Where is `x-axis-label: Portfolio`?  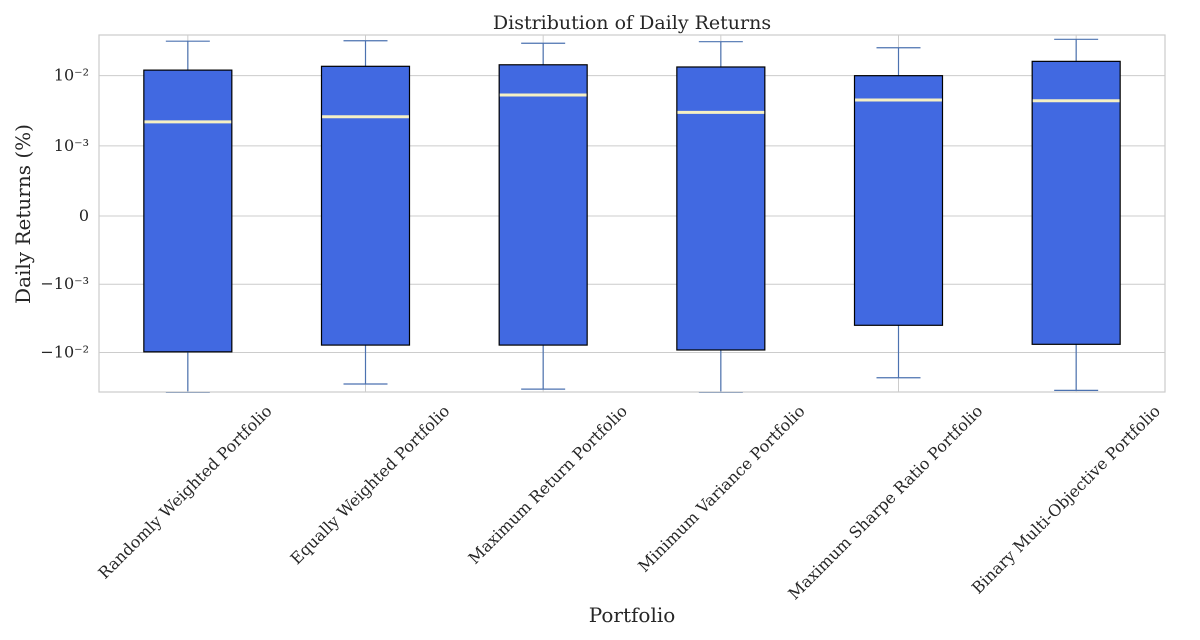 x-axis-label: Portfolio is located at coordinates (632, 615).